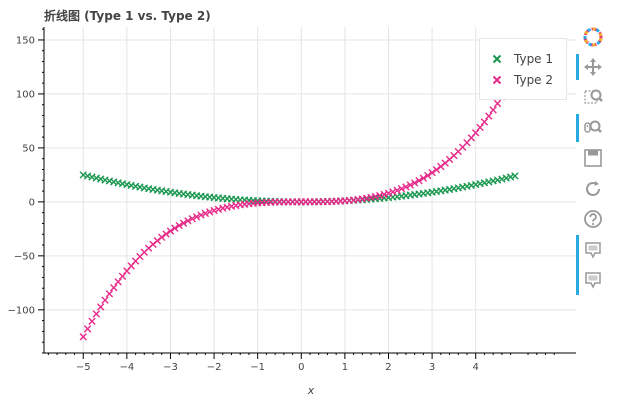 The width and height of the screenshot is (643, 402). I want to click on x-tick-label: 0, so click(301, 367).